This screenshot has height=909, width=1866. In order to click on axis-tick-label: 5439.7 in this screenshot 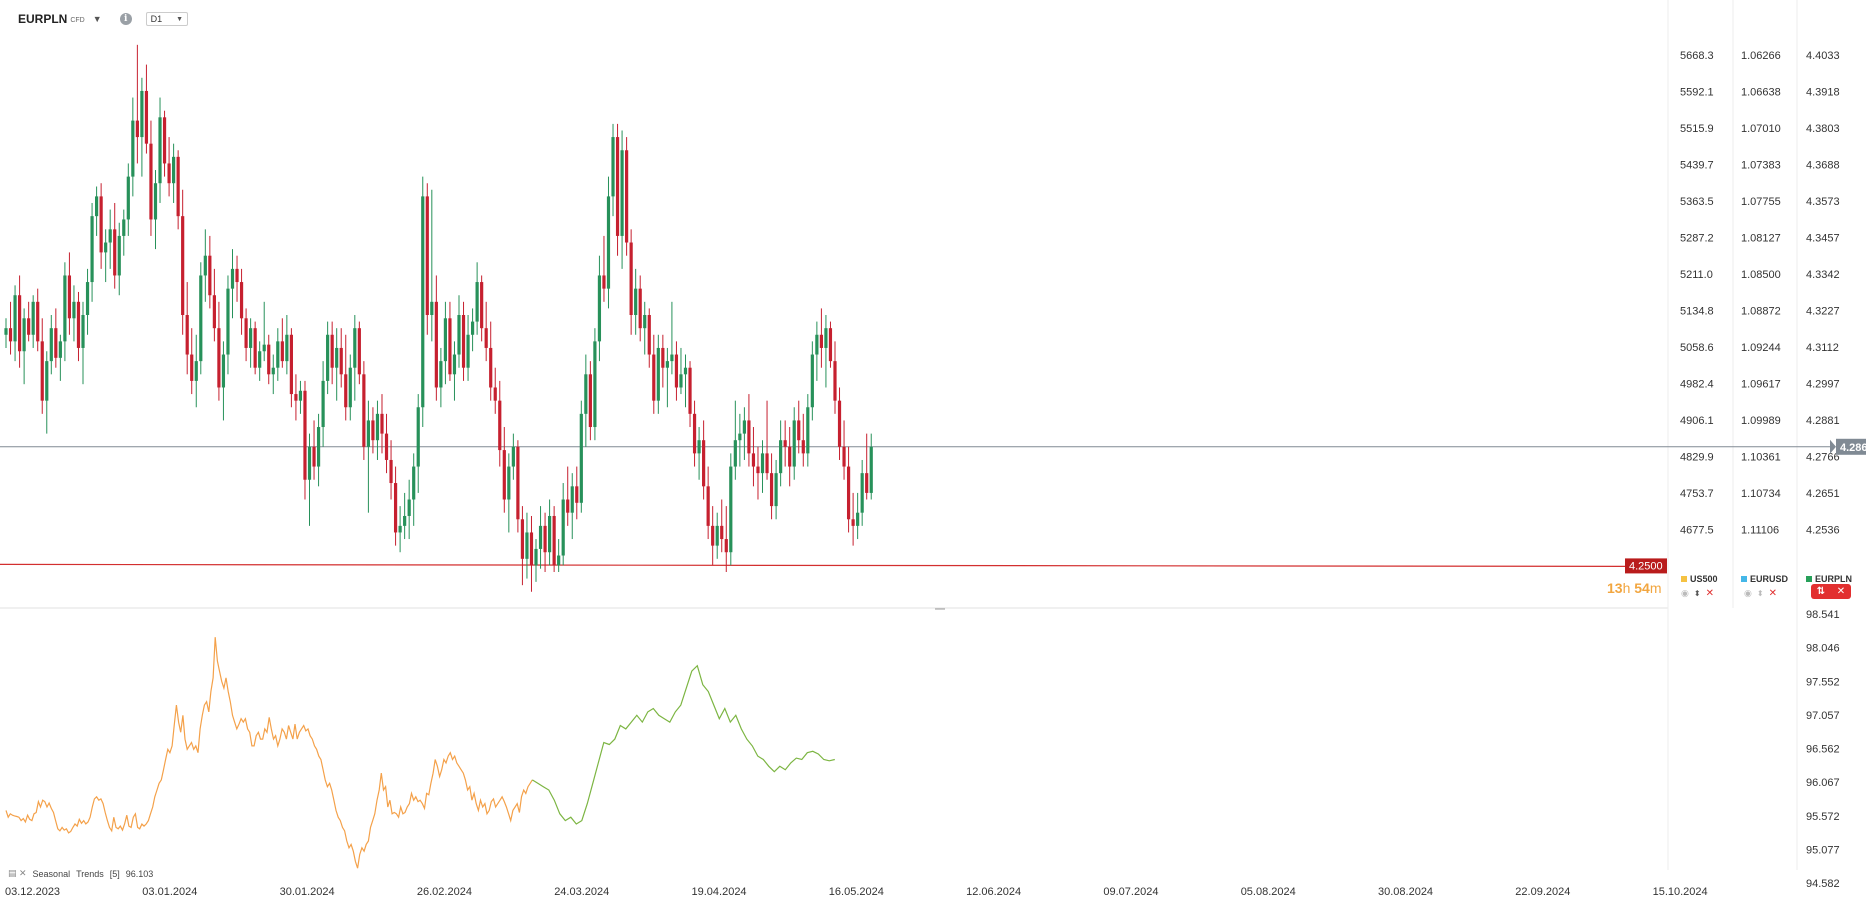, I will do `click(1697, 166)`.